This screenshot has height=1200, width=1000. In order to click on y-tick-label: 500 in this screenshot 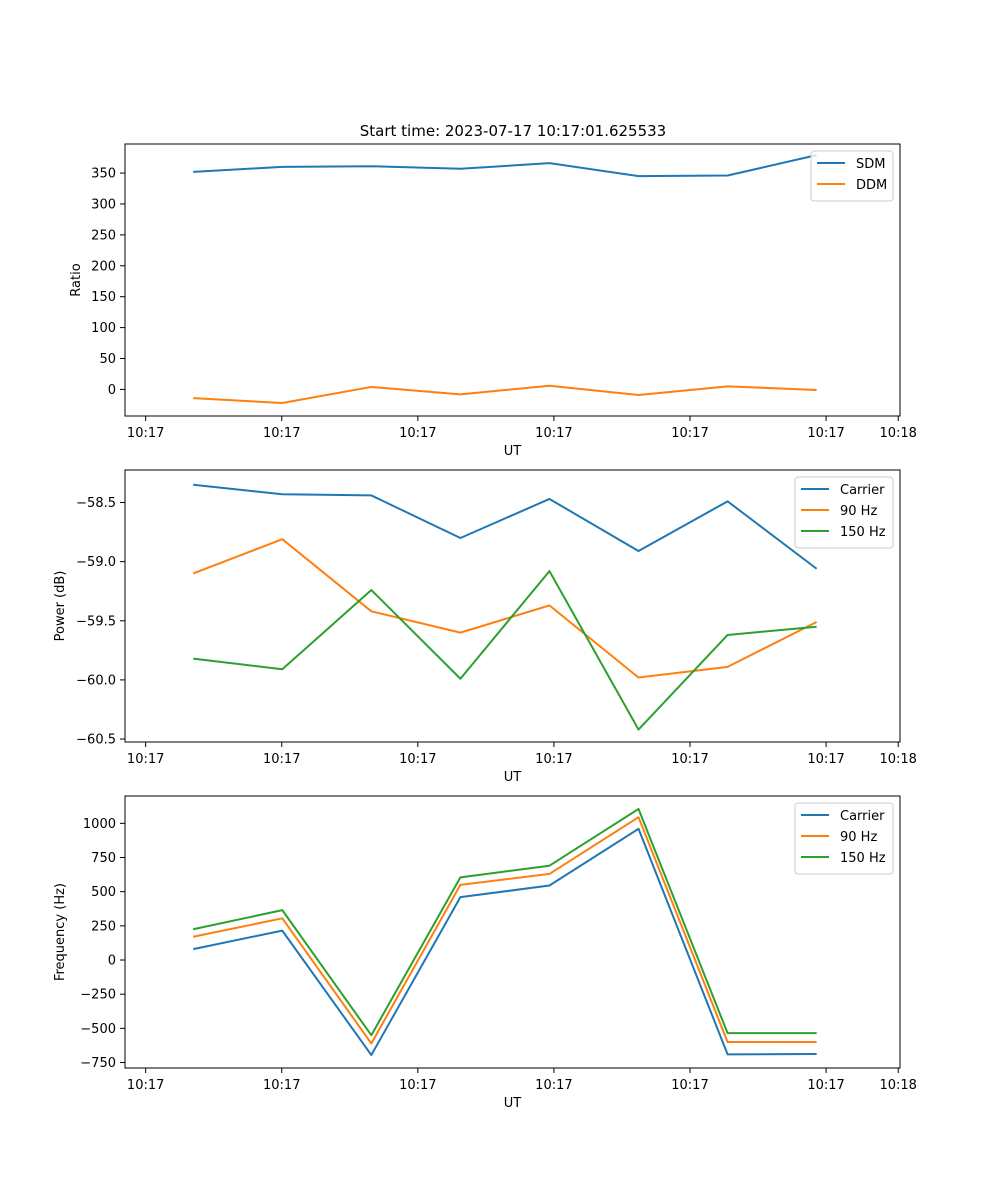, I will do `click(103, 892)`.